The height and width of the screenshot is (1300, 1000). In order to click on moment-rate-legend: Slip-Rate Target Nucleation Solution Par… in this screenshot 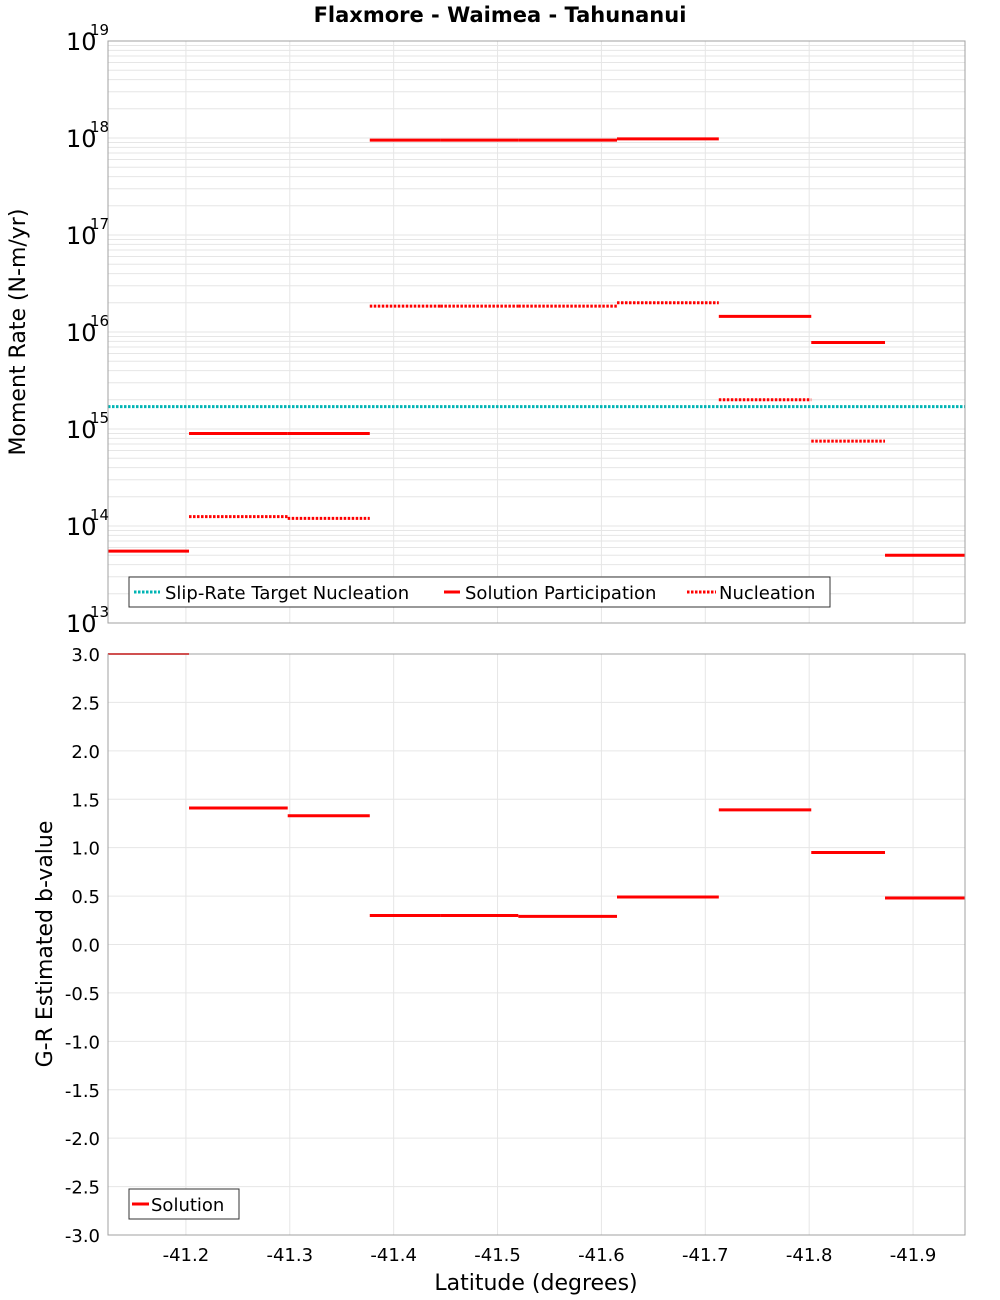, I will do `click(479, 592)`.